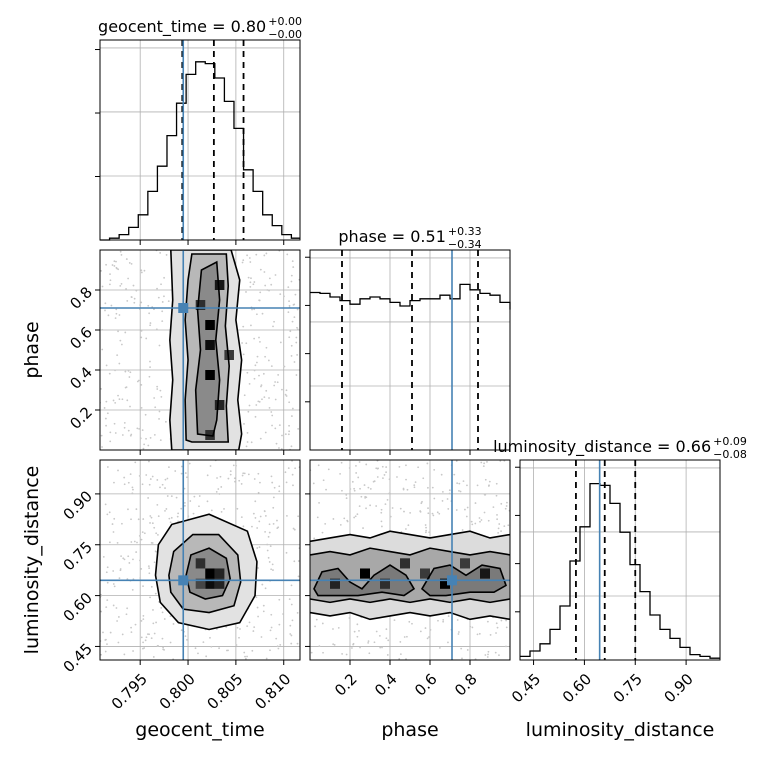 This screenshot has height=760, width=760. I want to click on title-phase: phase = 0.51 +0.33−0.34, so click(409, 238).